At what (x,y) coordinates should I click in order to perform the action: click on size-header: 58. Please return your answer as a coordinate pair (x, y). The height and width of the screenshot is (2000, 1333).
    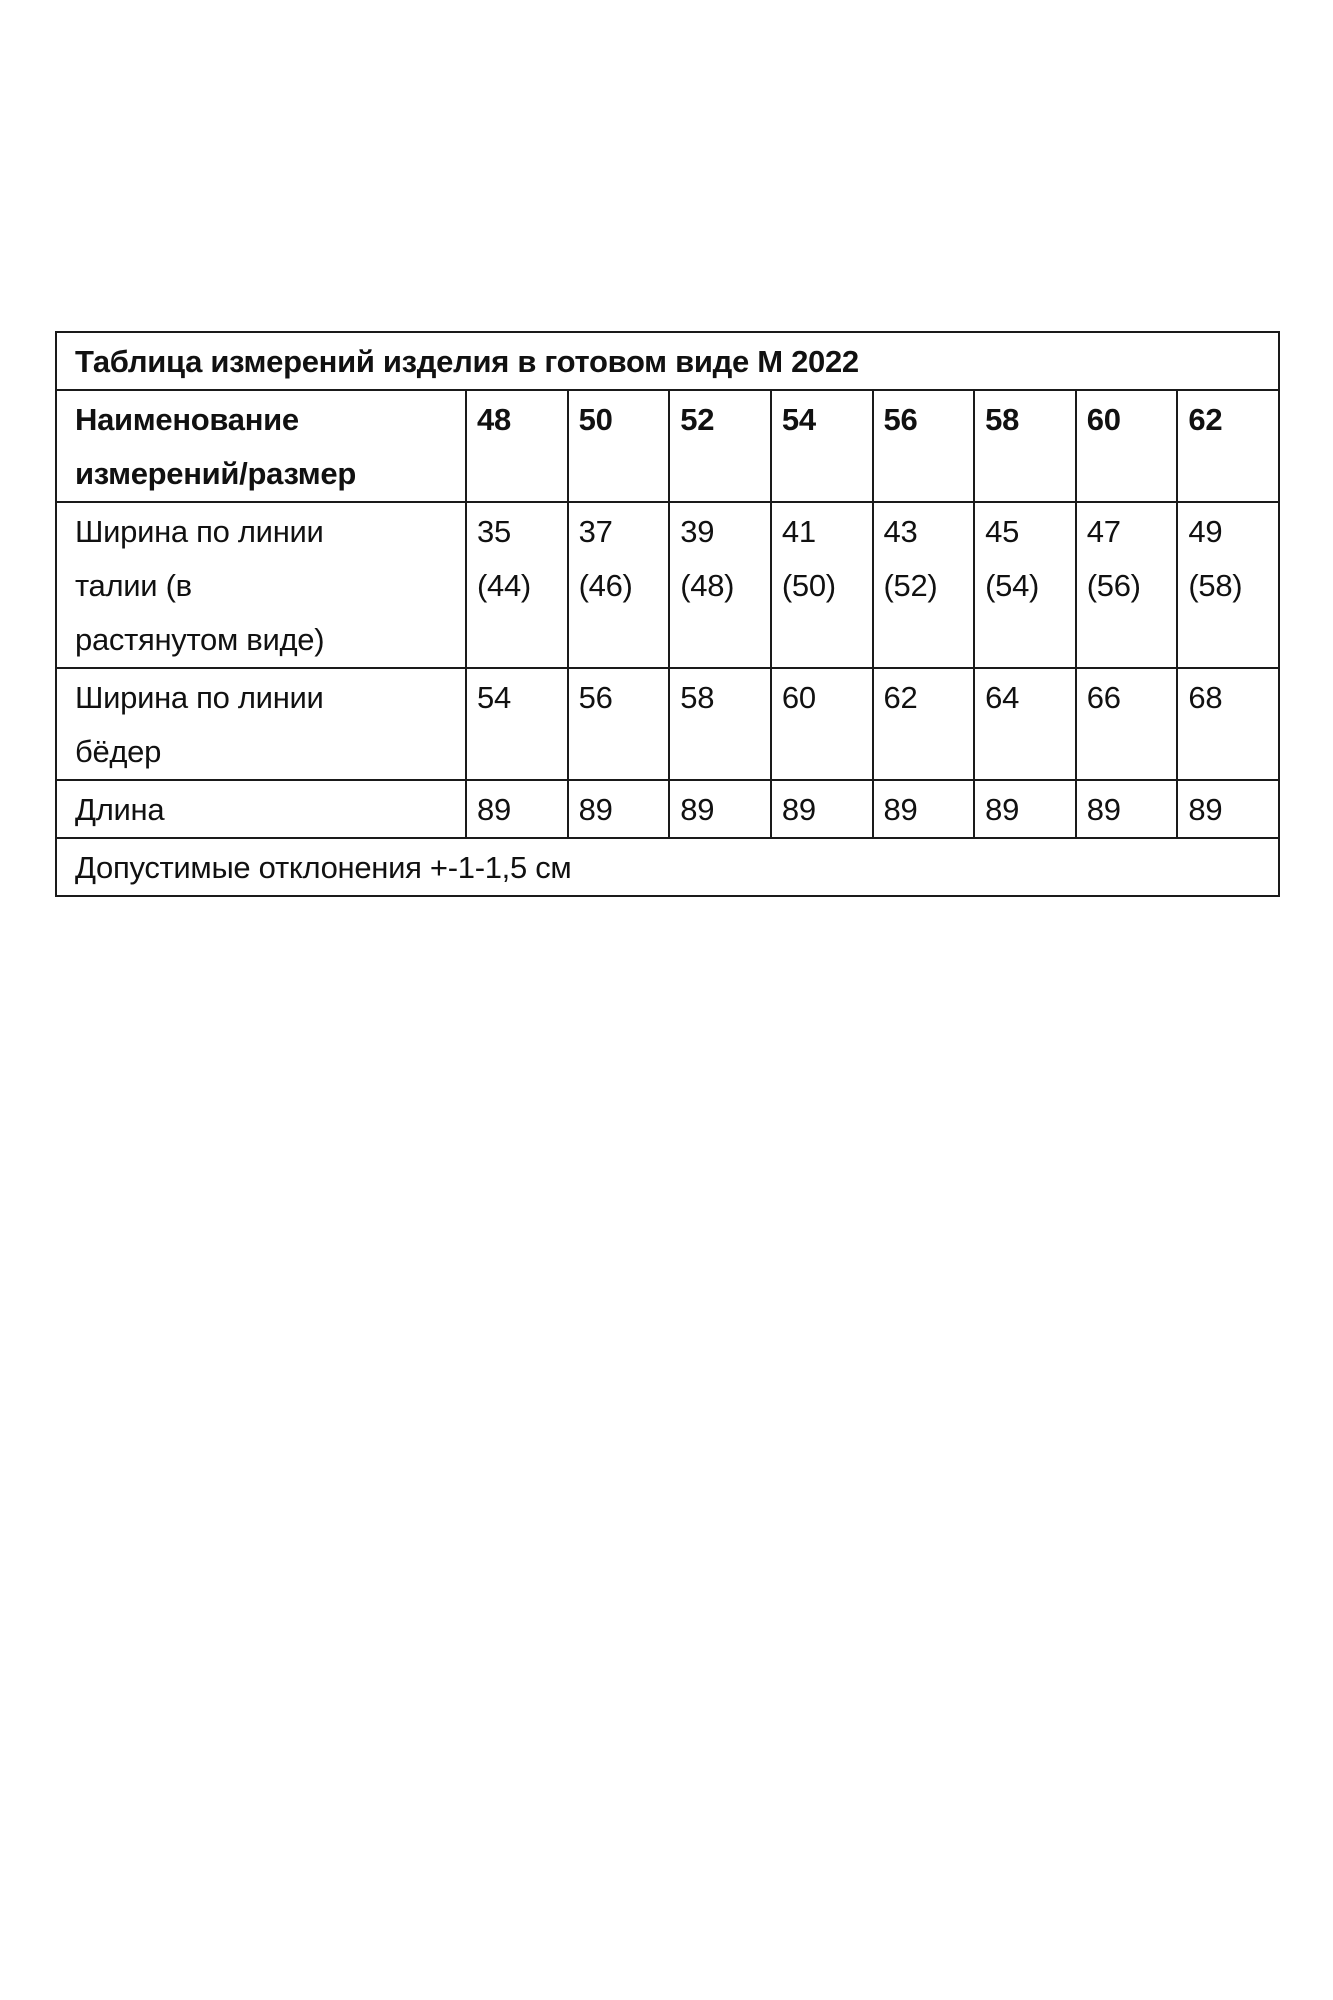
    Looking at the image, I should click on (1025, 446).